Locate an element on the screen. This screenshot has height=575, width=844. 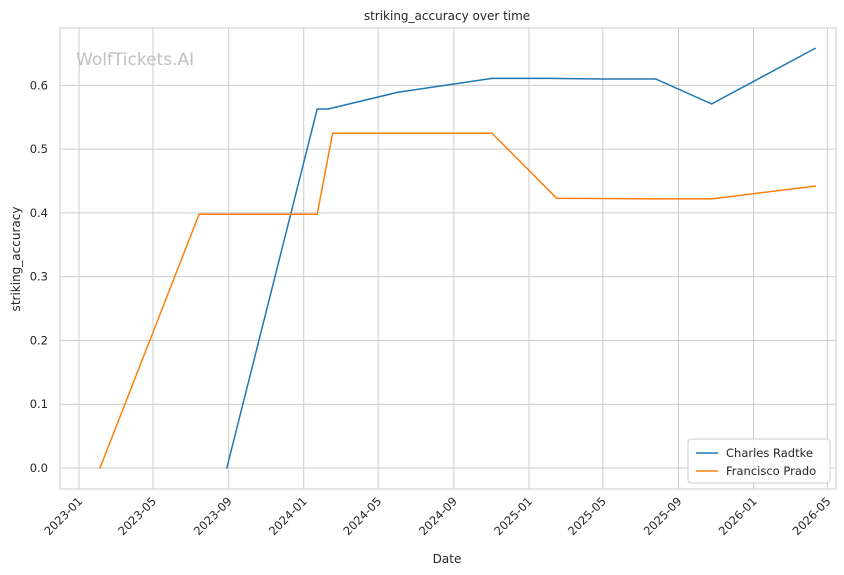
y-axis-label: striking_accuracy is located at coordinates (16, 259).